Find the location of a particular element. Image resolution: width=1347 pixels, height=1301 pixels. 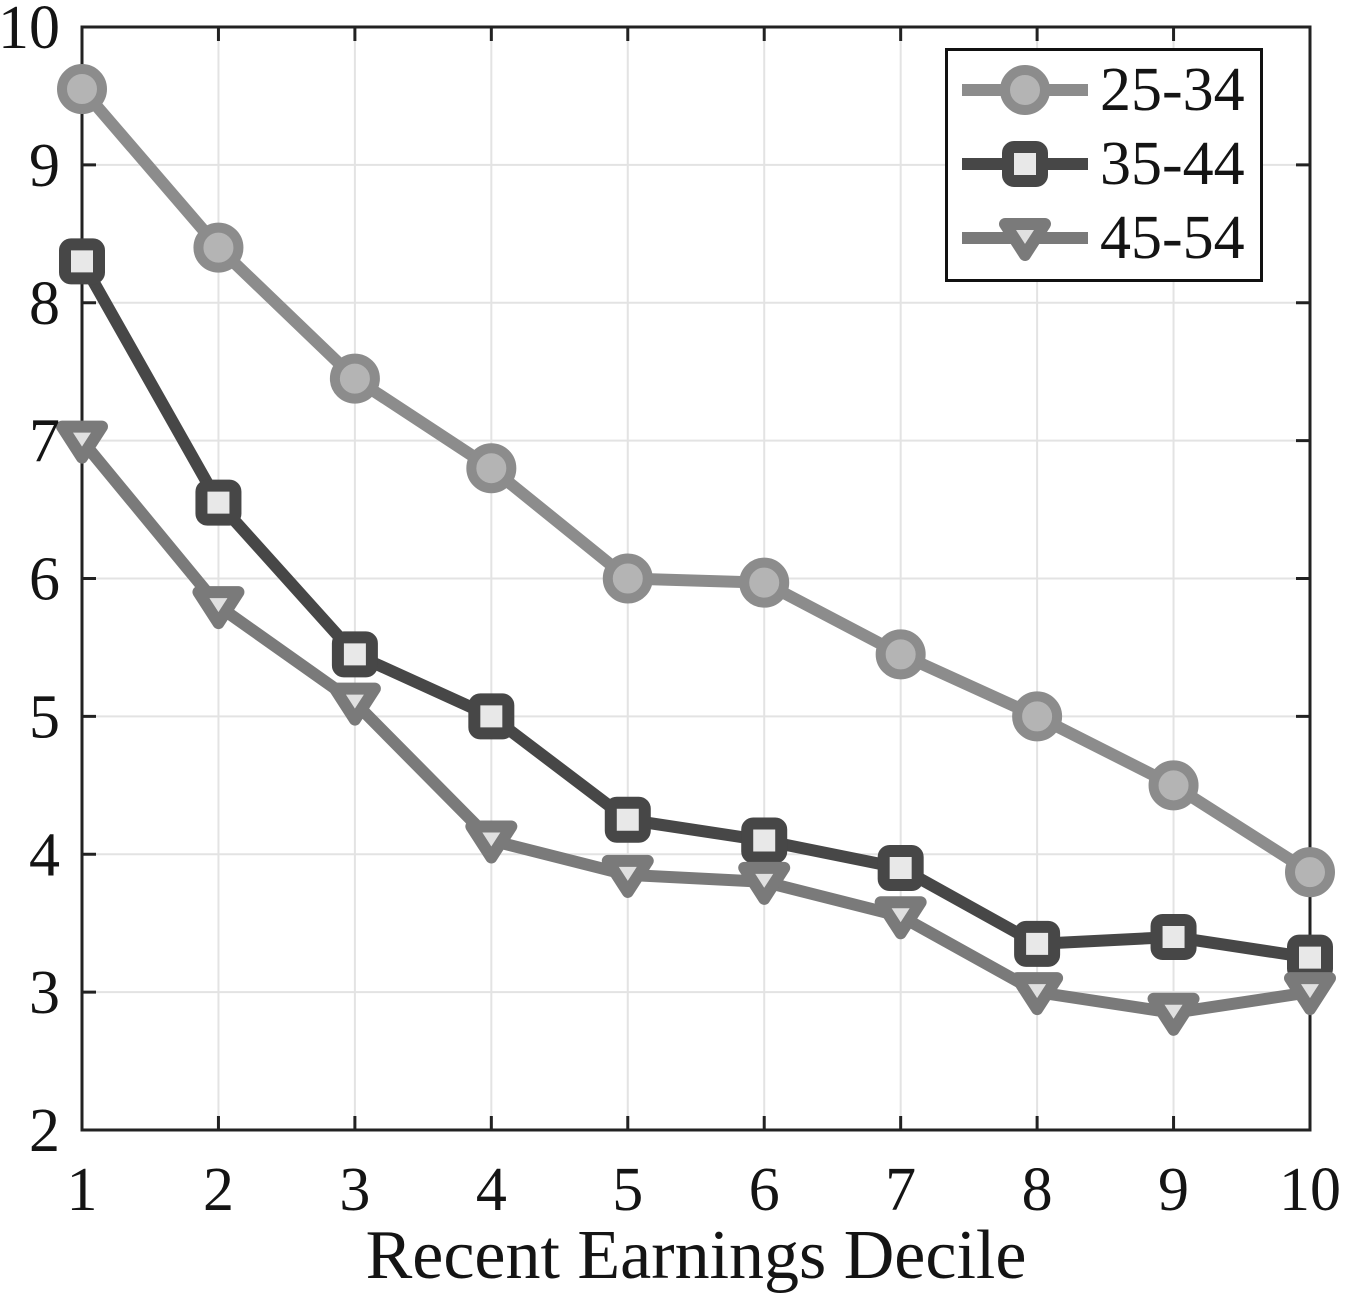

y-tick-label: 9 is located at coordinates (44, 166).